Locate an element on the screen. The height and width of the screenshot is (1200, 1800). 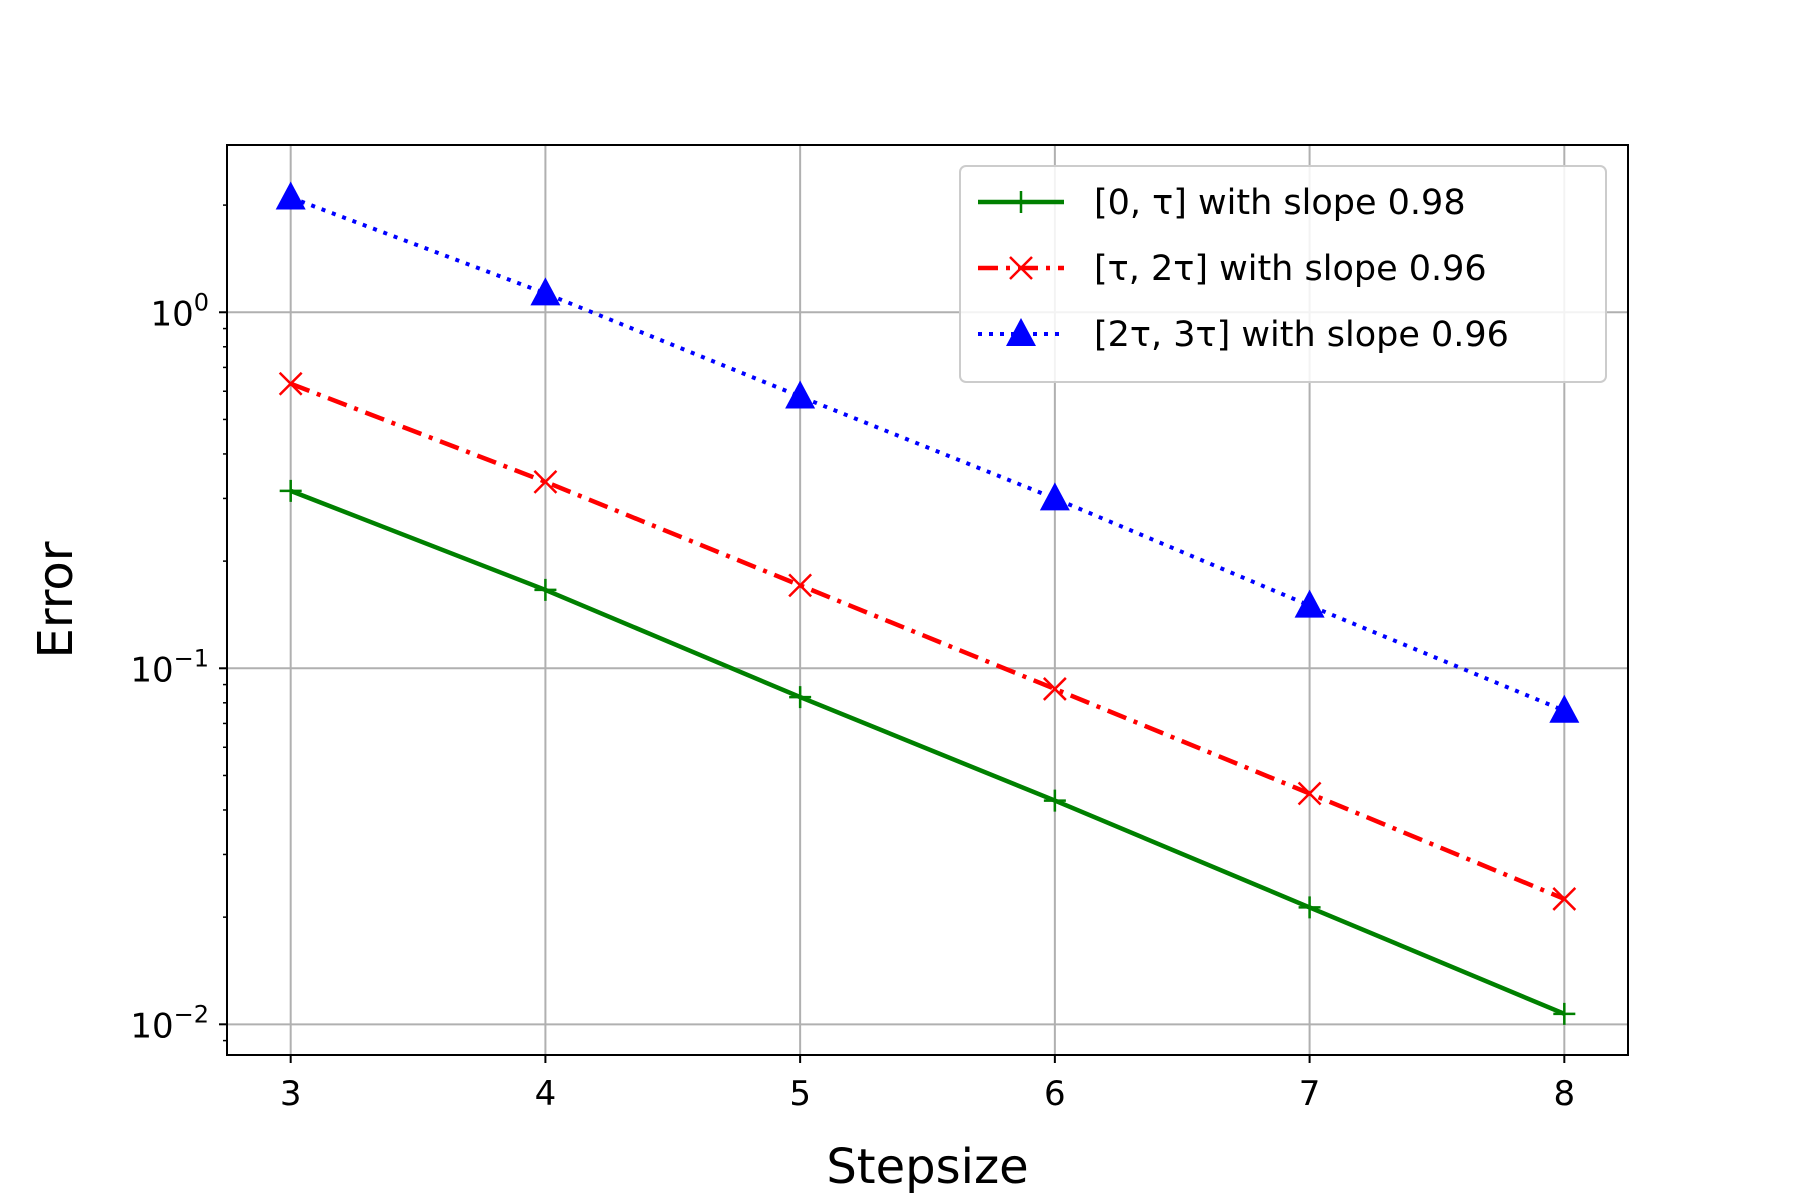
x-tick-label: 8 is located at coordinates (1564, 1094).